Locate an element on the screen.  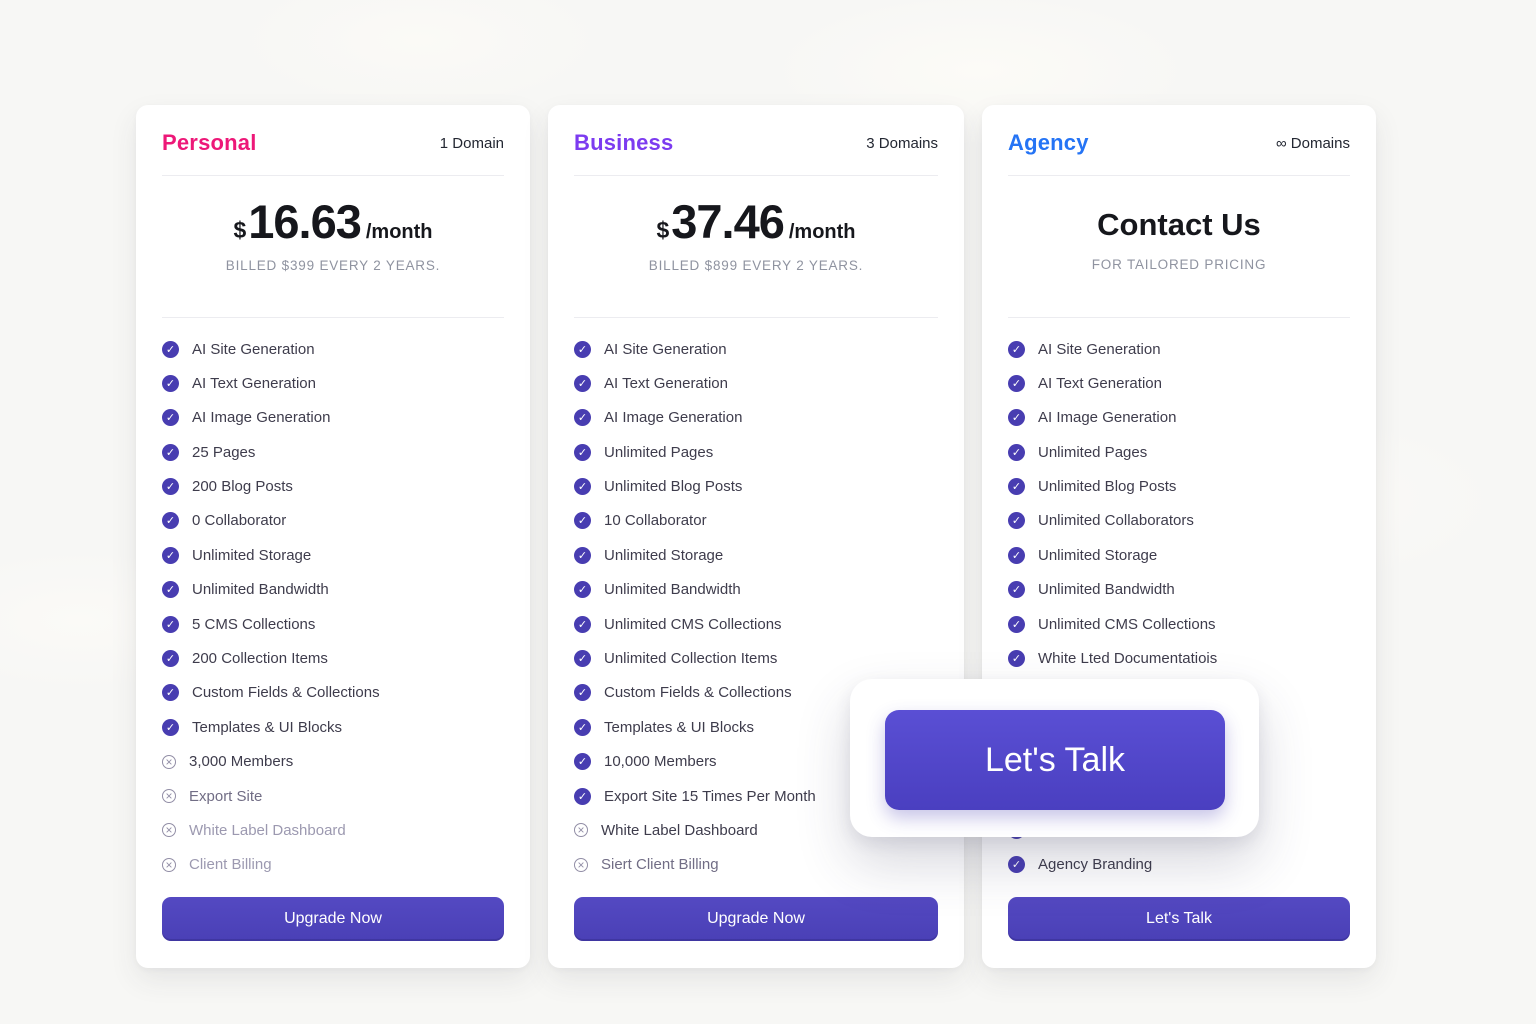
feature-row: ✓ Unlimited Collection Items is located at coordinates (756, 659).